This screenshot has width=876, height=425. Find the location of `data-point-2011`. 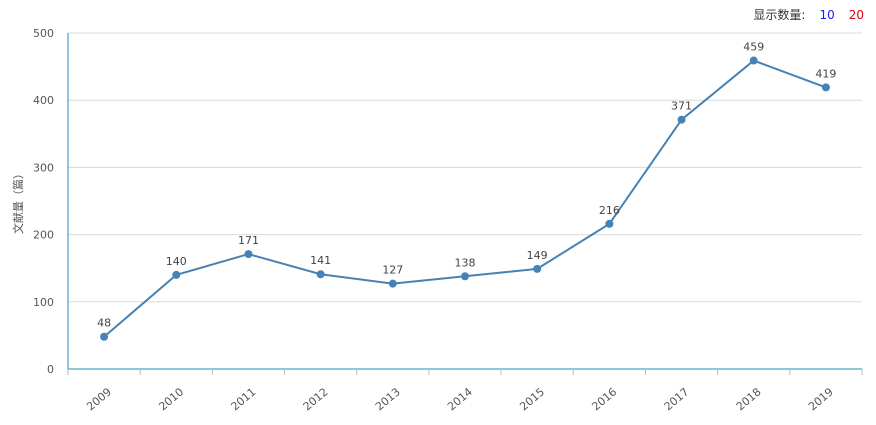

data-point-2011 is located at coordinates (248, 254).